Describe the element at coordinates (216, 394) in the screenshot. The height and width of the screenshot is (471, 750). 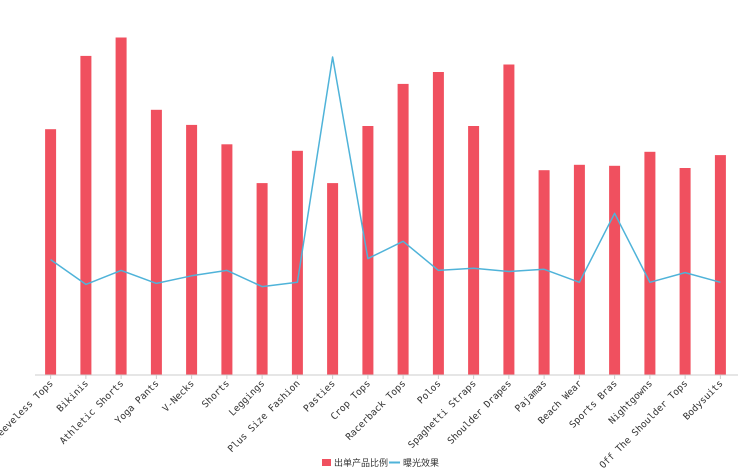
I see `x-tick-label: Shorts` at that location.